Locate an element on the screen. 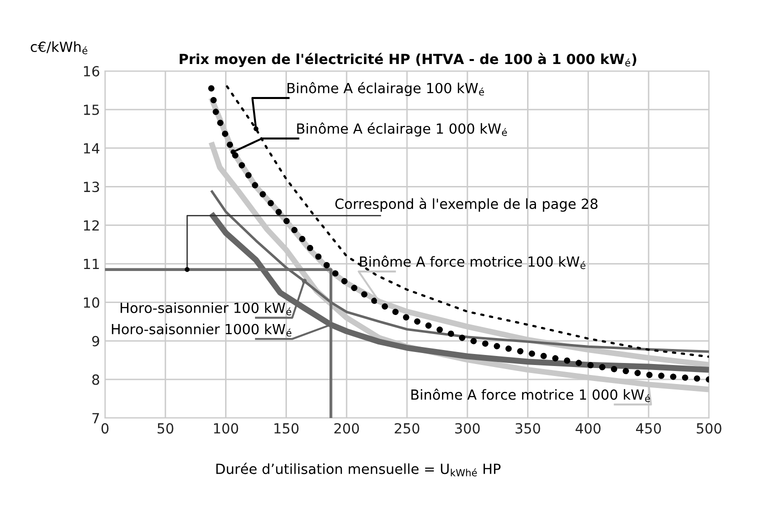 The height and width of the screenshot is (513, 775). x-tick-label: 300 is located at coordinates (467, 428).